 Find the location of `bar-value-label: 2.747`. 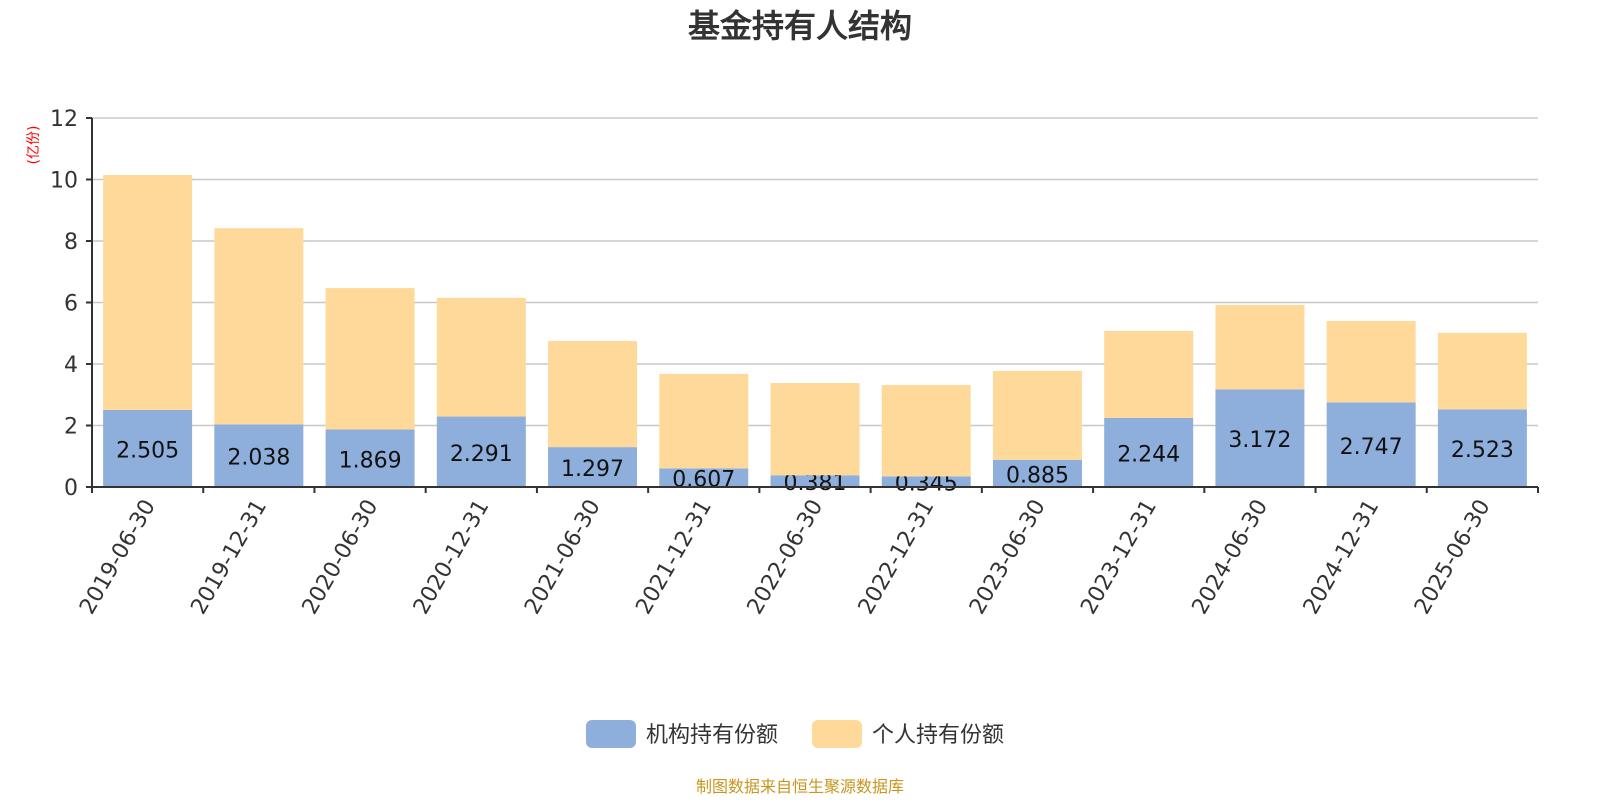

bar-value-label: 2.747 is located at coordinates (1371, 447).